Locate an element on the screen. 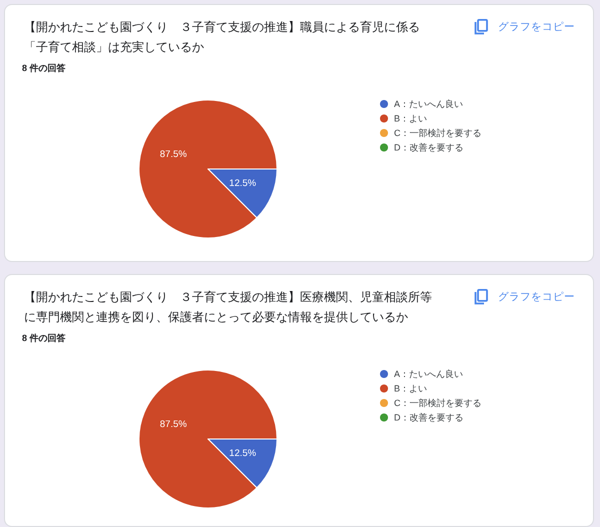 The height and width of the screenshot is (527, 600). chart-title: 【開かれたこども園づくり ３子育て支援の推進】職員による育児に係る「子育て相談」は充実しているか is located at coordinates (222, 37).